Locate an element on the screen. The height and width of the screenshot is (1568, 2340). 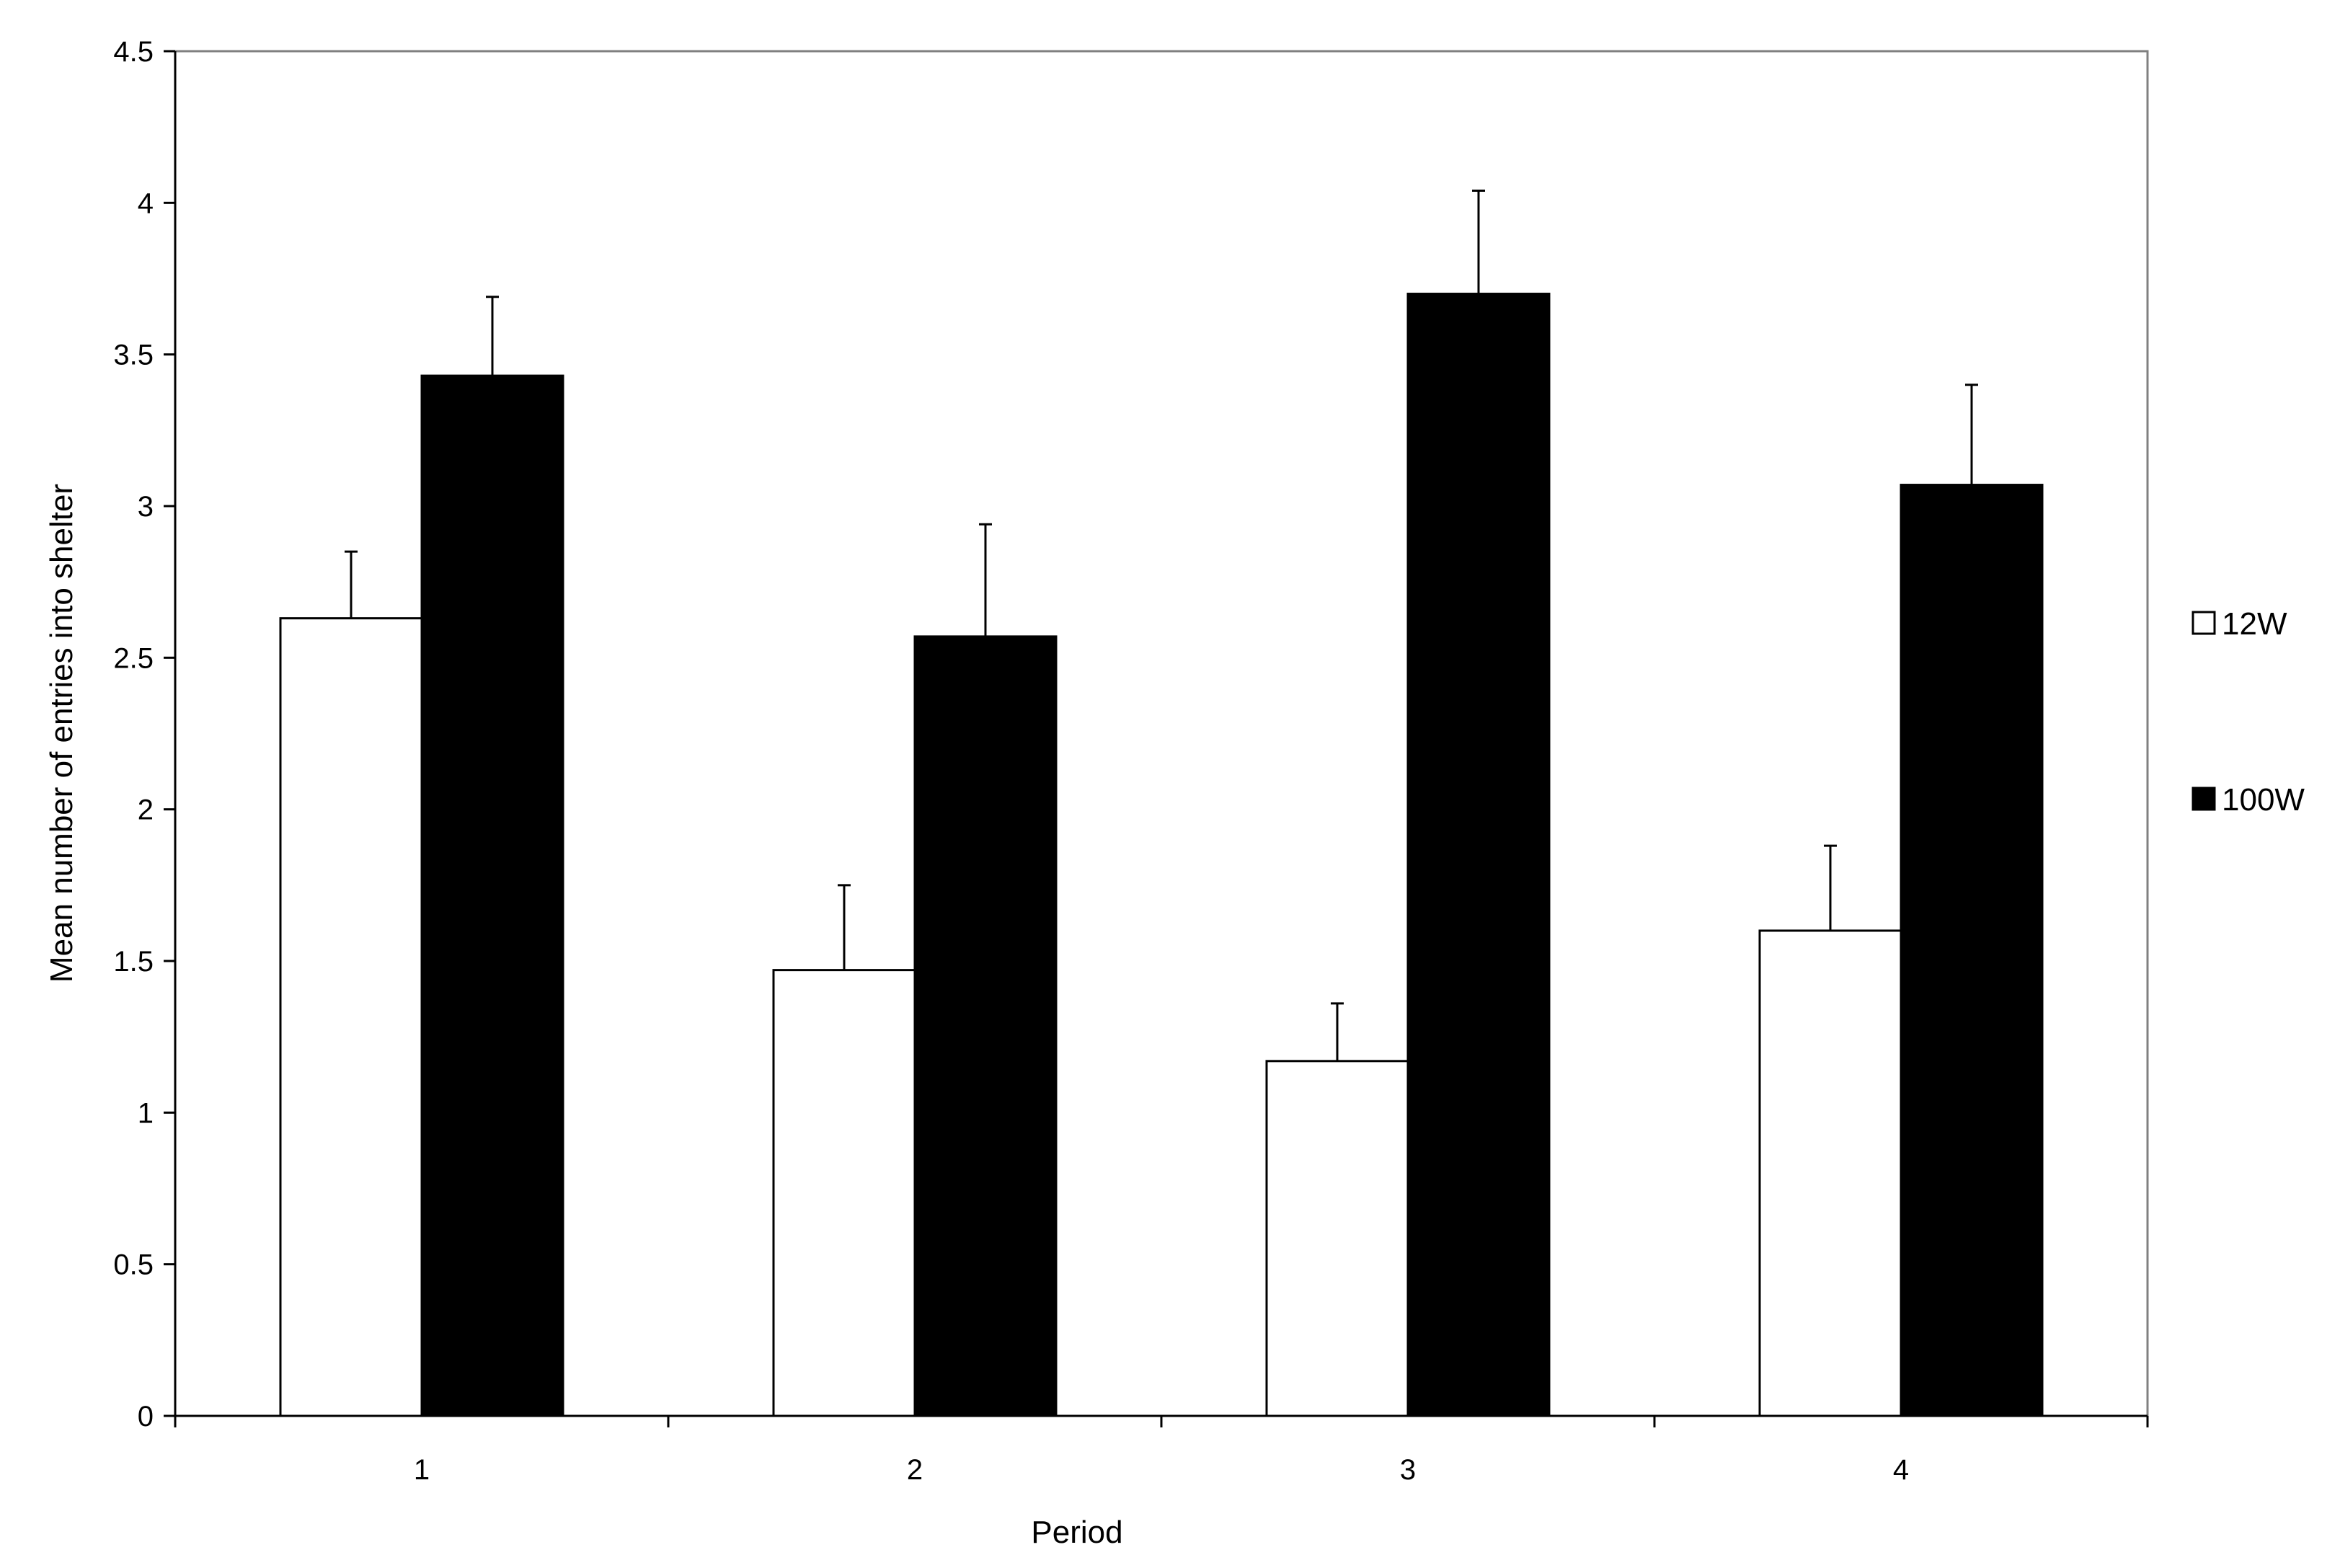
y-tick-label: 4.5 is located at coordinates (133, 52).